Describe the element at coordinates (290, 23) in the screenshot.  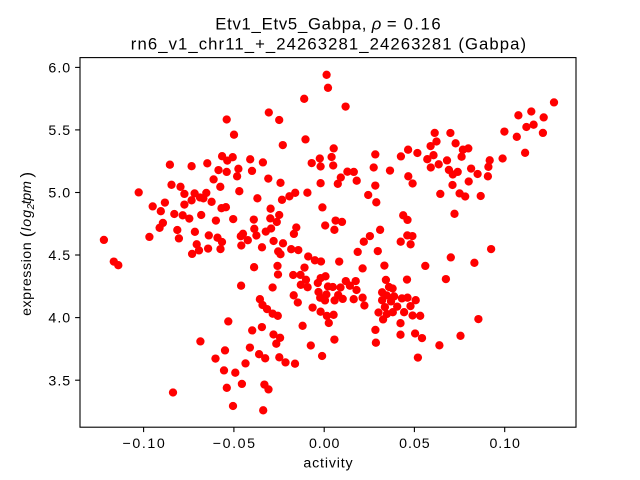
I see `svg-text: Etv1_Etv5_Gabpa,` at that location.